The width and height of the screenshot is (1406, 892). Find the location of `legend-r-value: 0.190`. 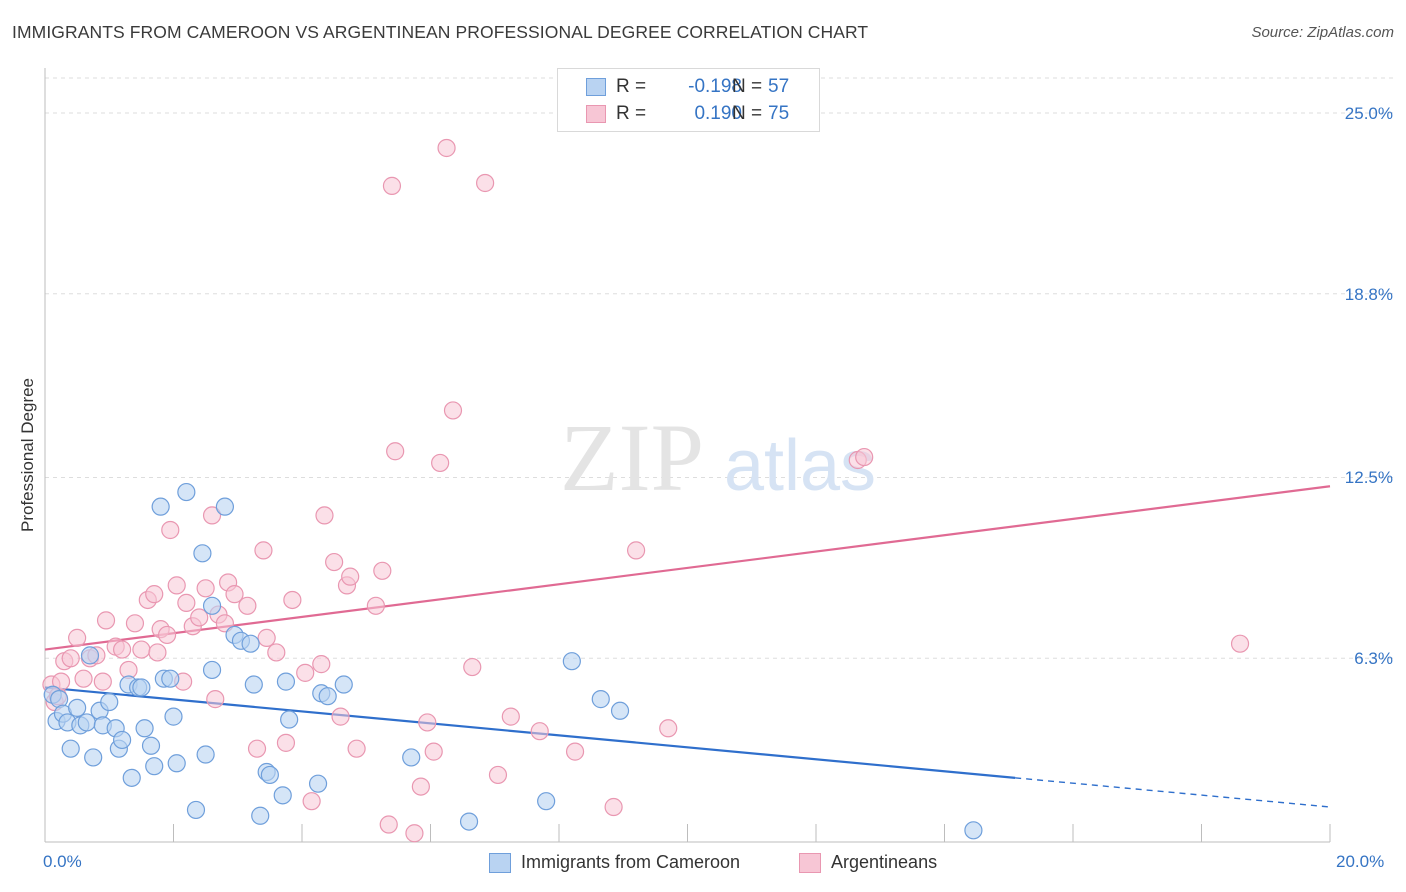

legend-r-value: 0.190 is located at coordinates (718, 113).